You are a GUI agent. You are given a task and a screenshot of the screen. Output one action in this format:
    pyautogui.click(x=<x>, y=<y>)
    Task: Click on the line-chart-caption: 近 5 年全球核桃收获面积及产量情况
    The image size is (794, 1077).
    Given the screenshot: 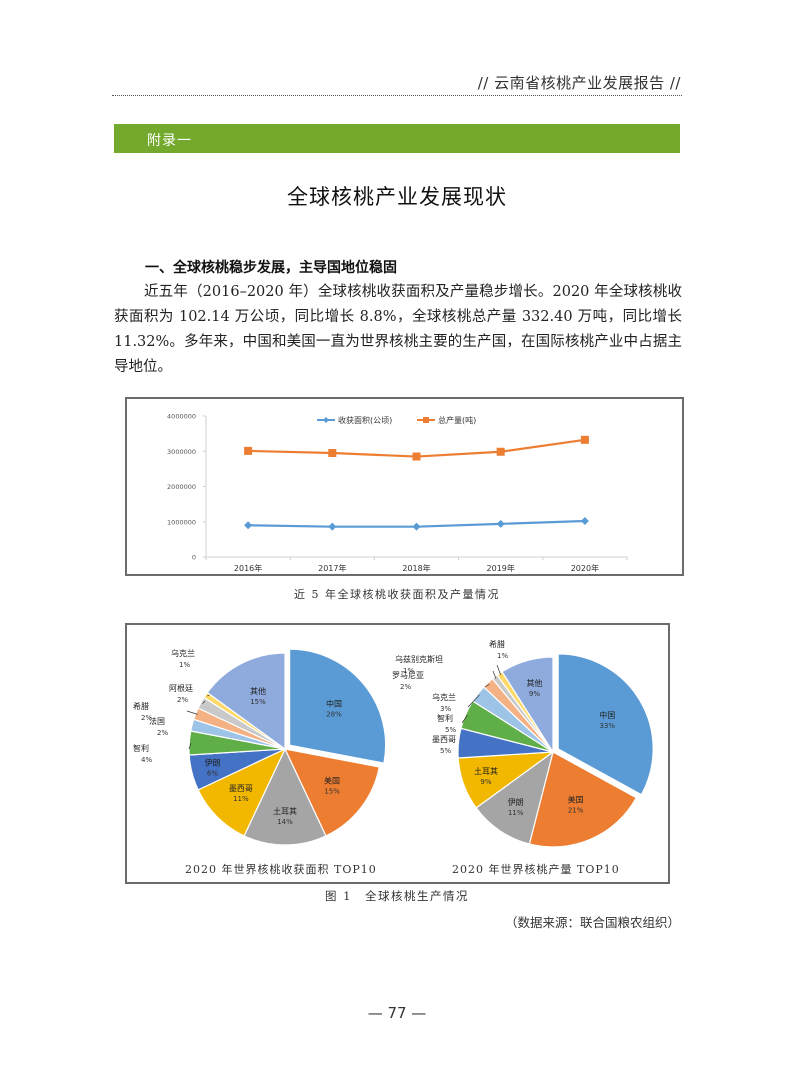 What is the action you would take?
    pyautogui.click(x=397, y=594)
    